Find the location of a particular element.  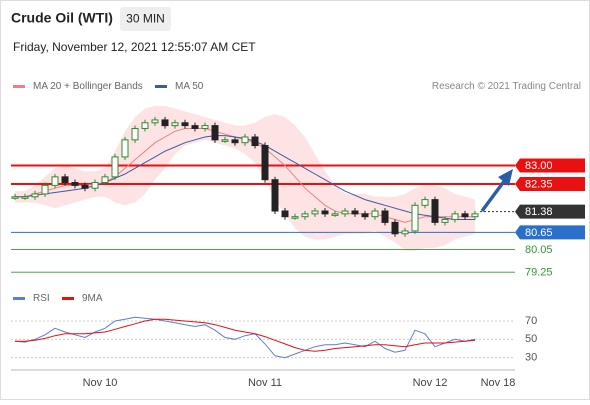

level-label: 80.65 is located at coordinates (539, 233).